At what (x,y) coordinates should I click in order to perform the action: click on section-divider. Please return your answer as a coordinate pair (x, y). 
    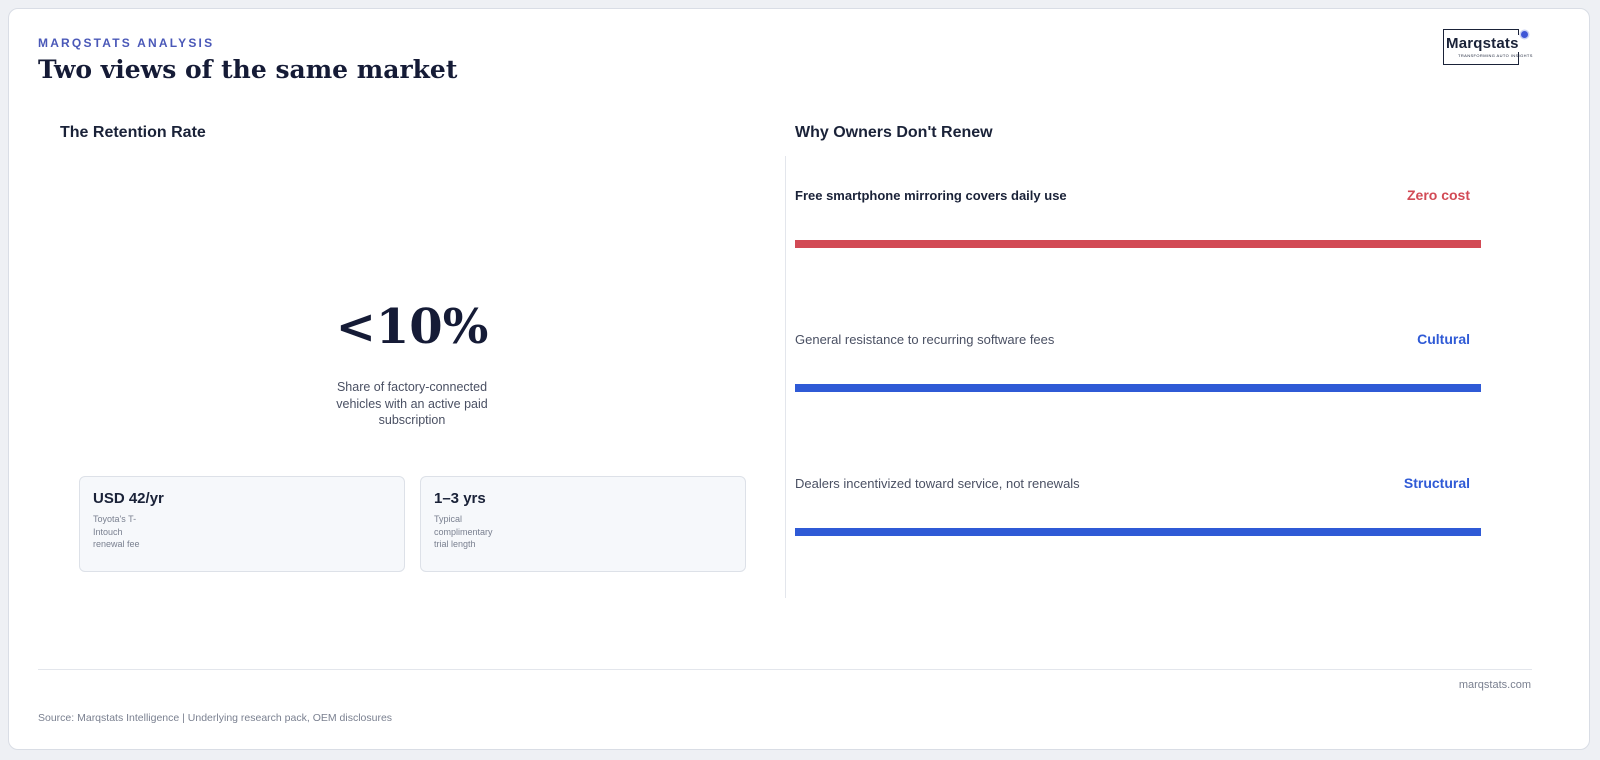
    Looking at the image, I should click on (785, 377).